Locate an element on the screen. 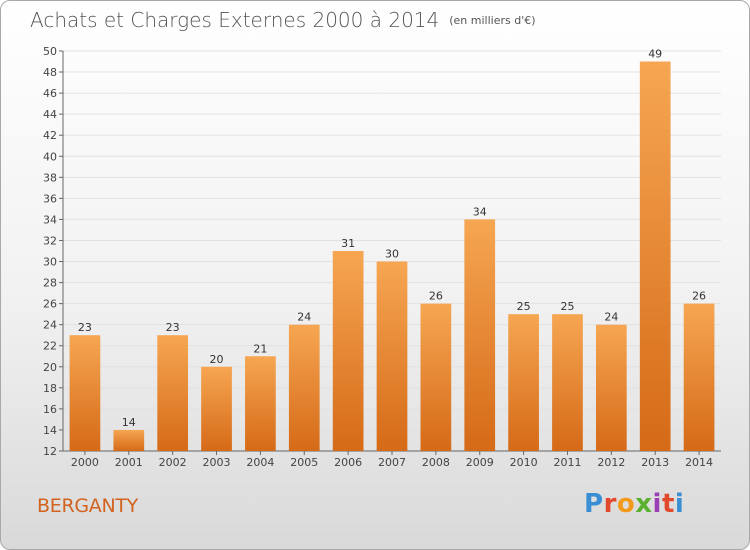 The image size is (750, 550). x-tick-label: 2009 is located at coordinates (480, 462).